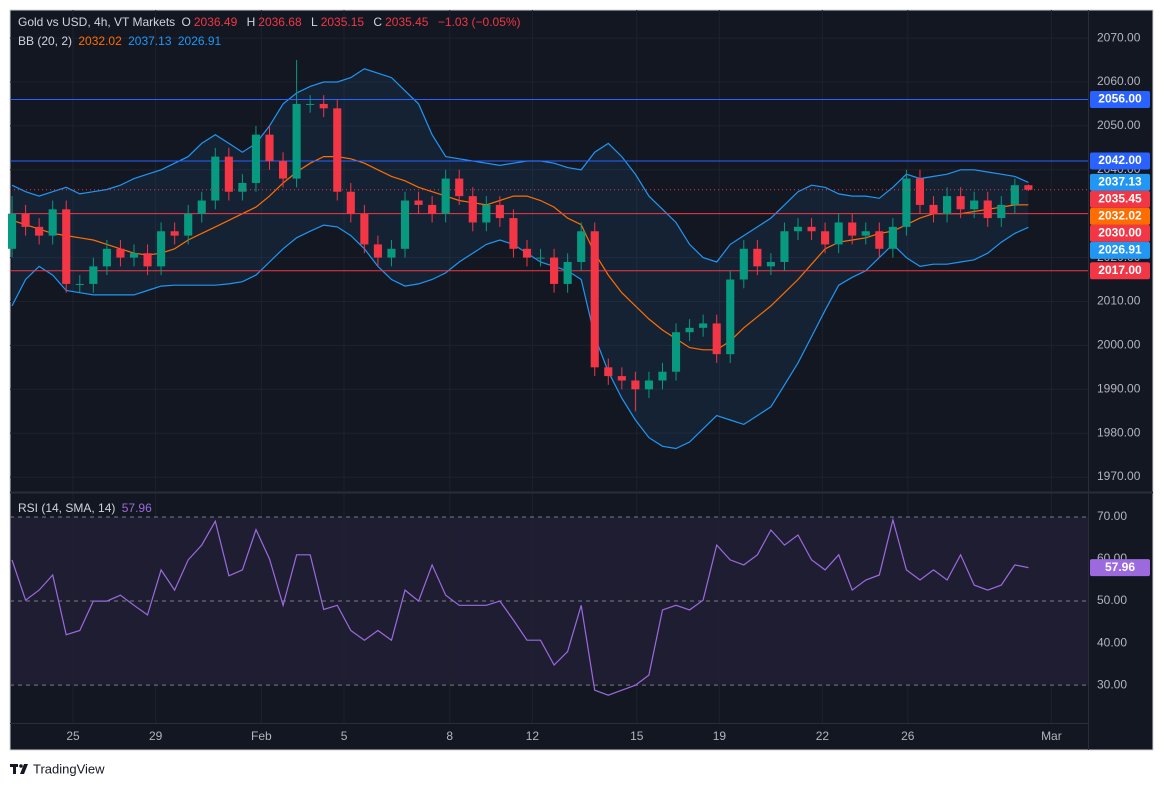 The image size is (1164, 787). Describe the element at coordinates (215, 22) in the screenshot. I see `ohlc-value: 2036.49` at that location.